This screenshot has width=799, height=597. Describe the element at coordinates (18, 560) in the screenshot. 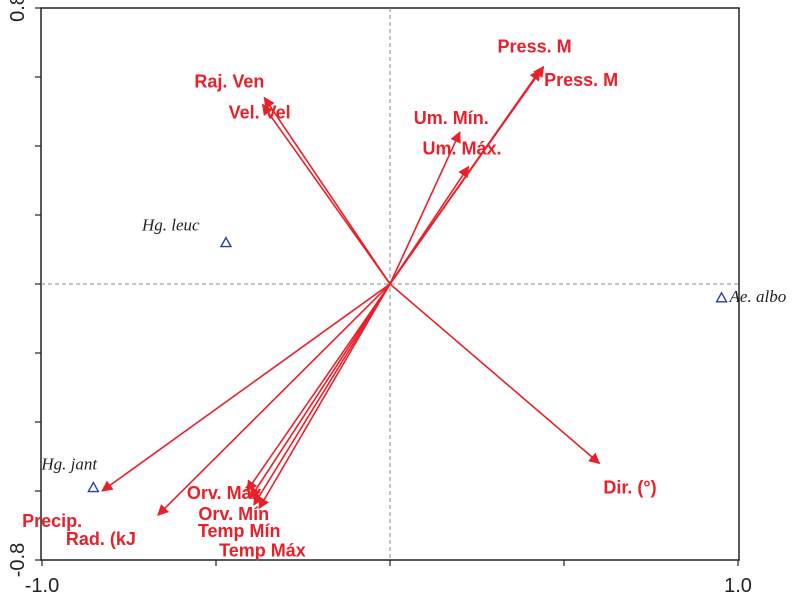

I see `y-tick-label: -0.8` at that location.